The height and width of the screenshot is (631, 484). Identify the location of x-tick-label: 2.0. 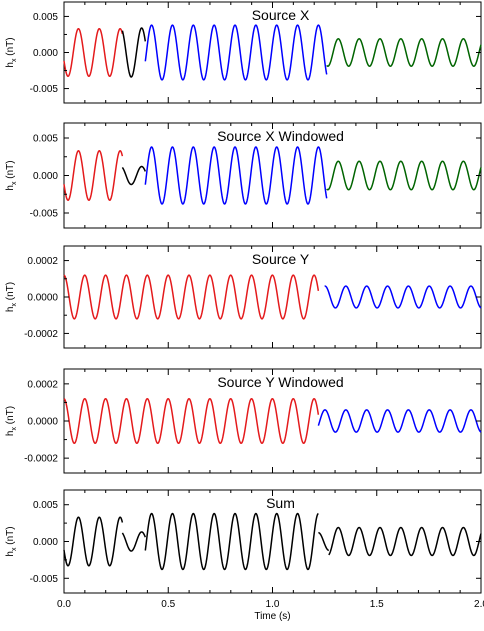
(479, 604).